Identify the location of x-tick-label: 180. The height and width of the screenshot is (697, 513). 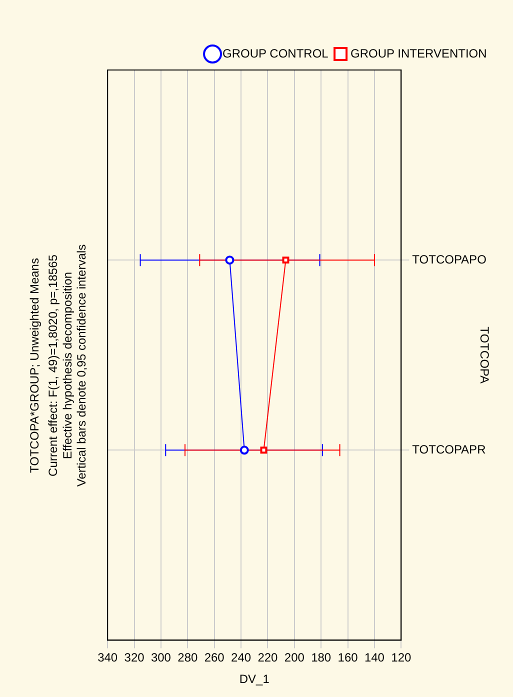
(321, 657).